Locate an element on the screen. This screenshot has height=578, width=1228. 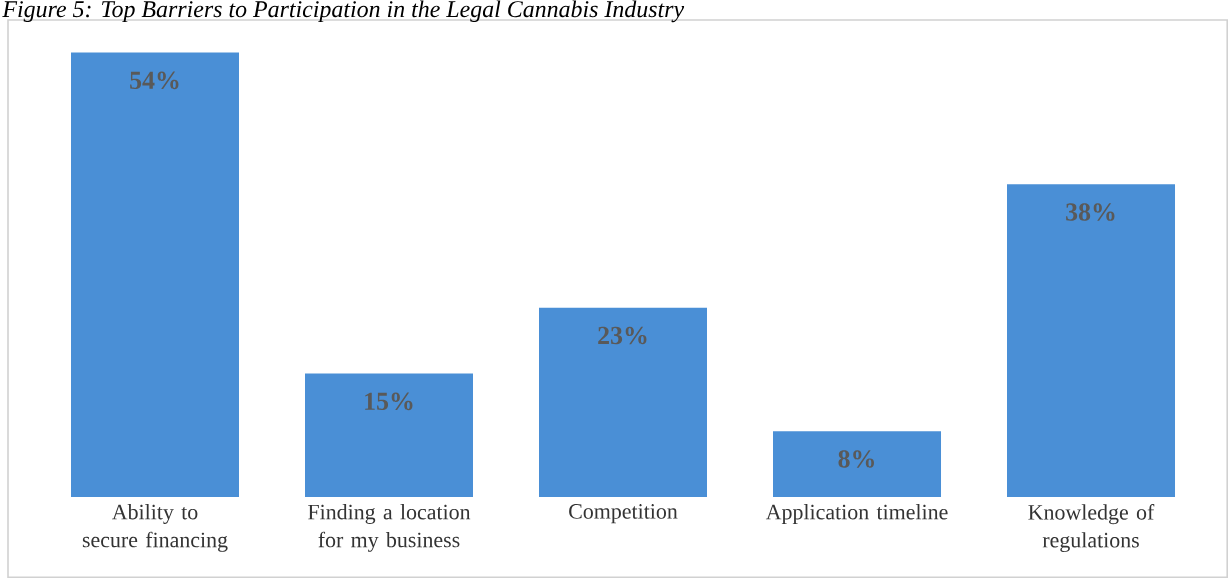
data-label: 23% is located at coordinates (622, 335).